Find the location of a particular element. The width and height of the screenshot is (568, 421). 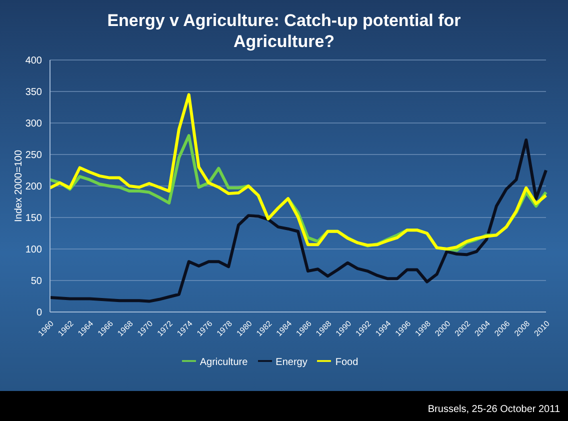

y-tick-label: 100 is located at coordinates (33, 250).